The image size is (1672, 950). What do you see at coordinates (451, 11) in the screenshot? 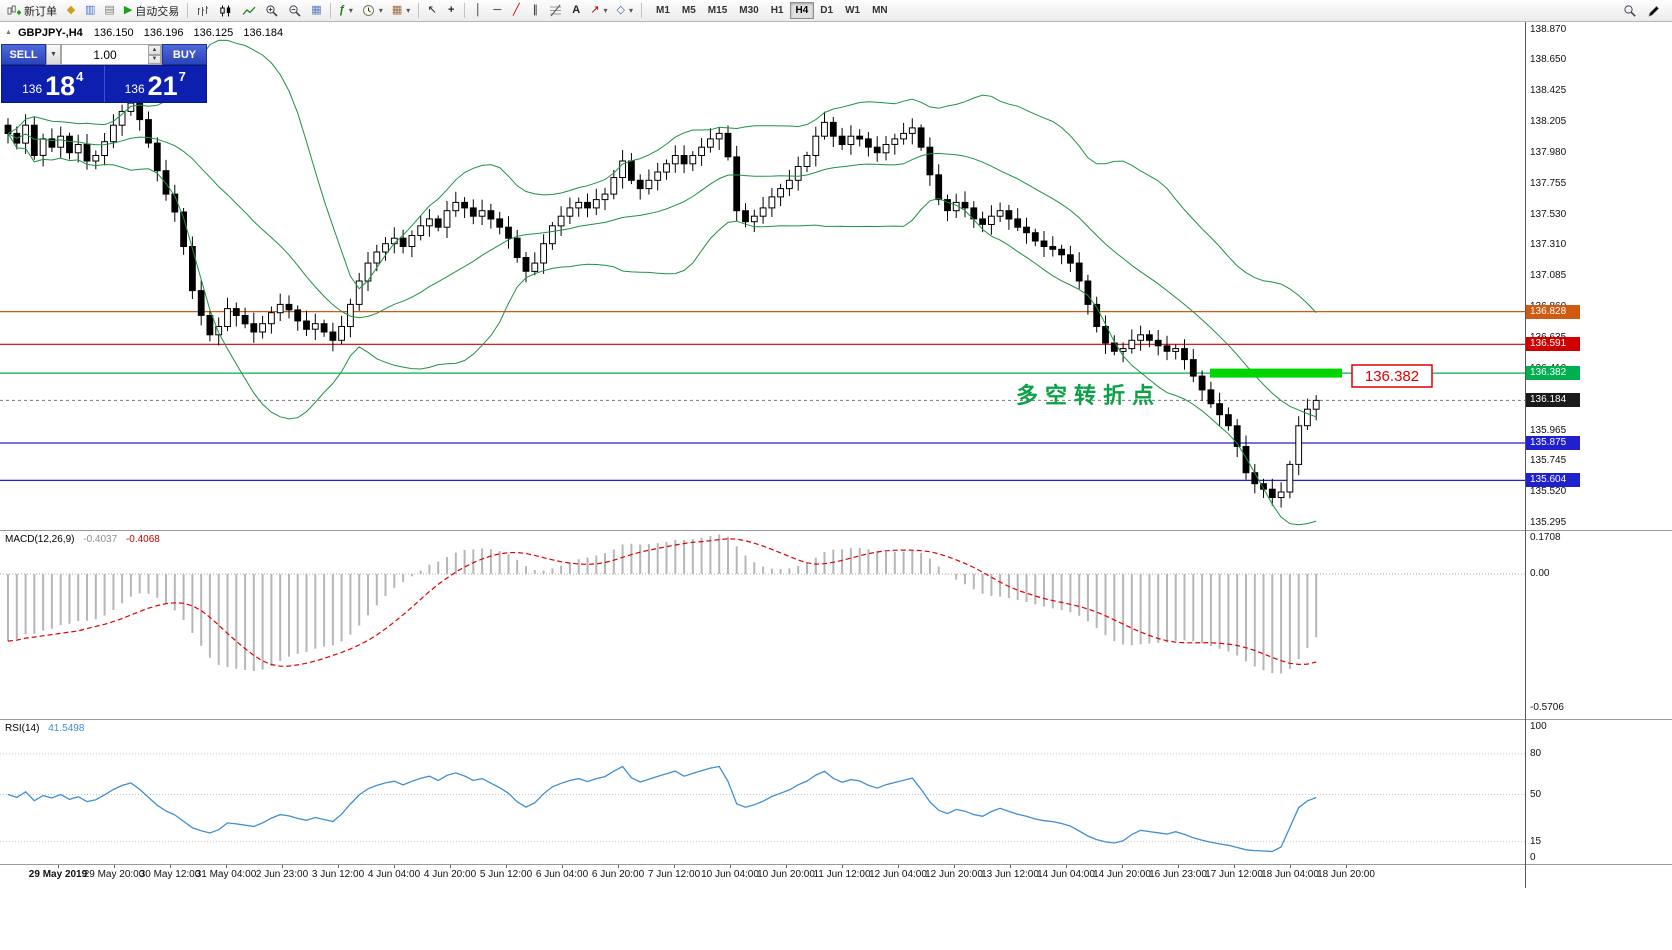
I see `crosshair-button: +` at bounding box center [451, 11].